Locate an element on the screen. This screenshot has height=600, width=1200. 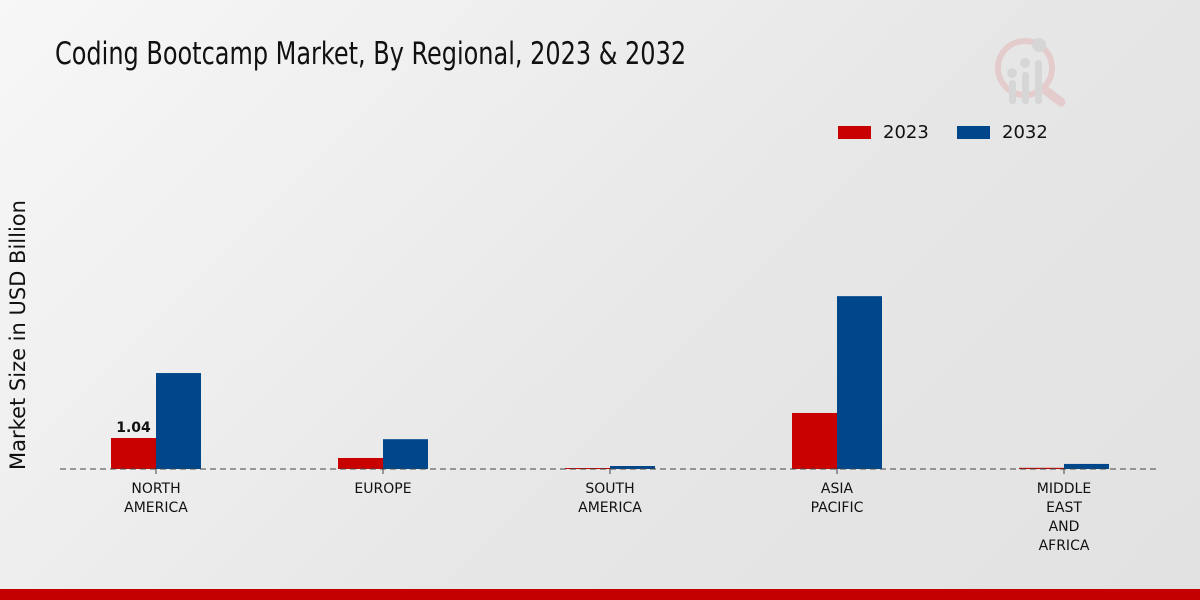
legend-item-2032: 2032 is located at coordinates (1002, 132).